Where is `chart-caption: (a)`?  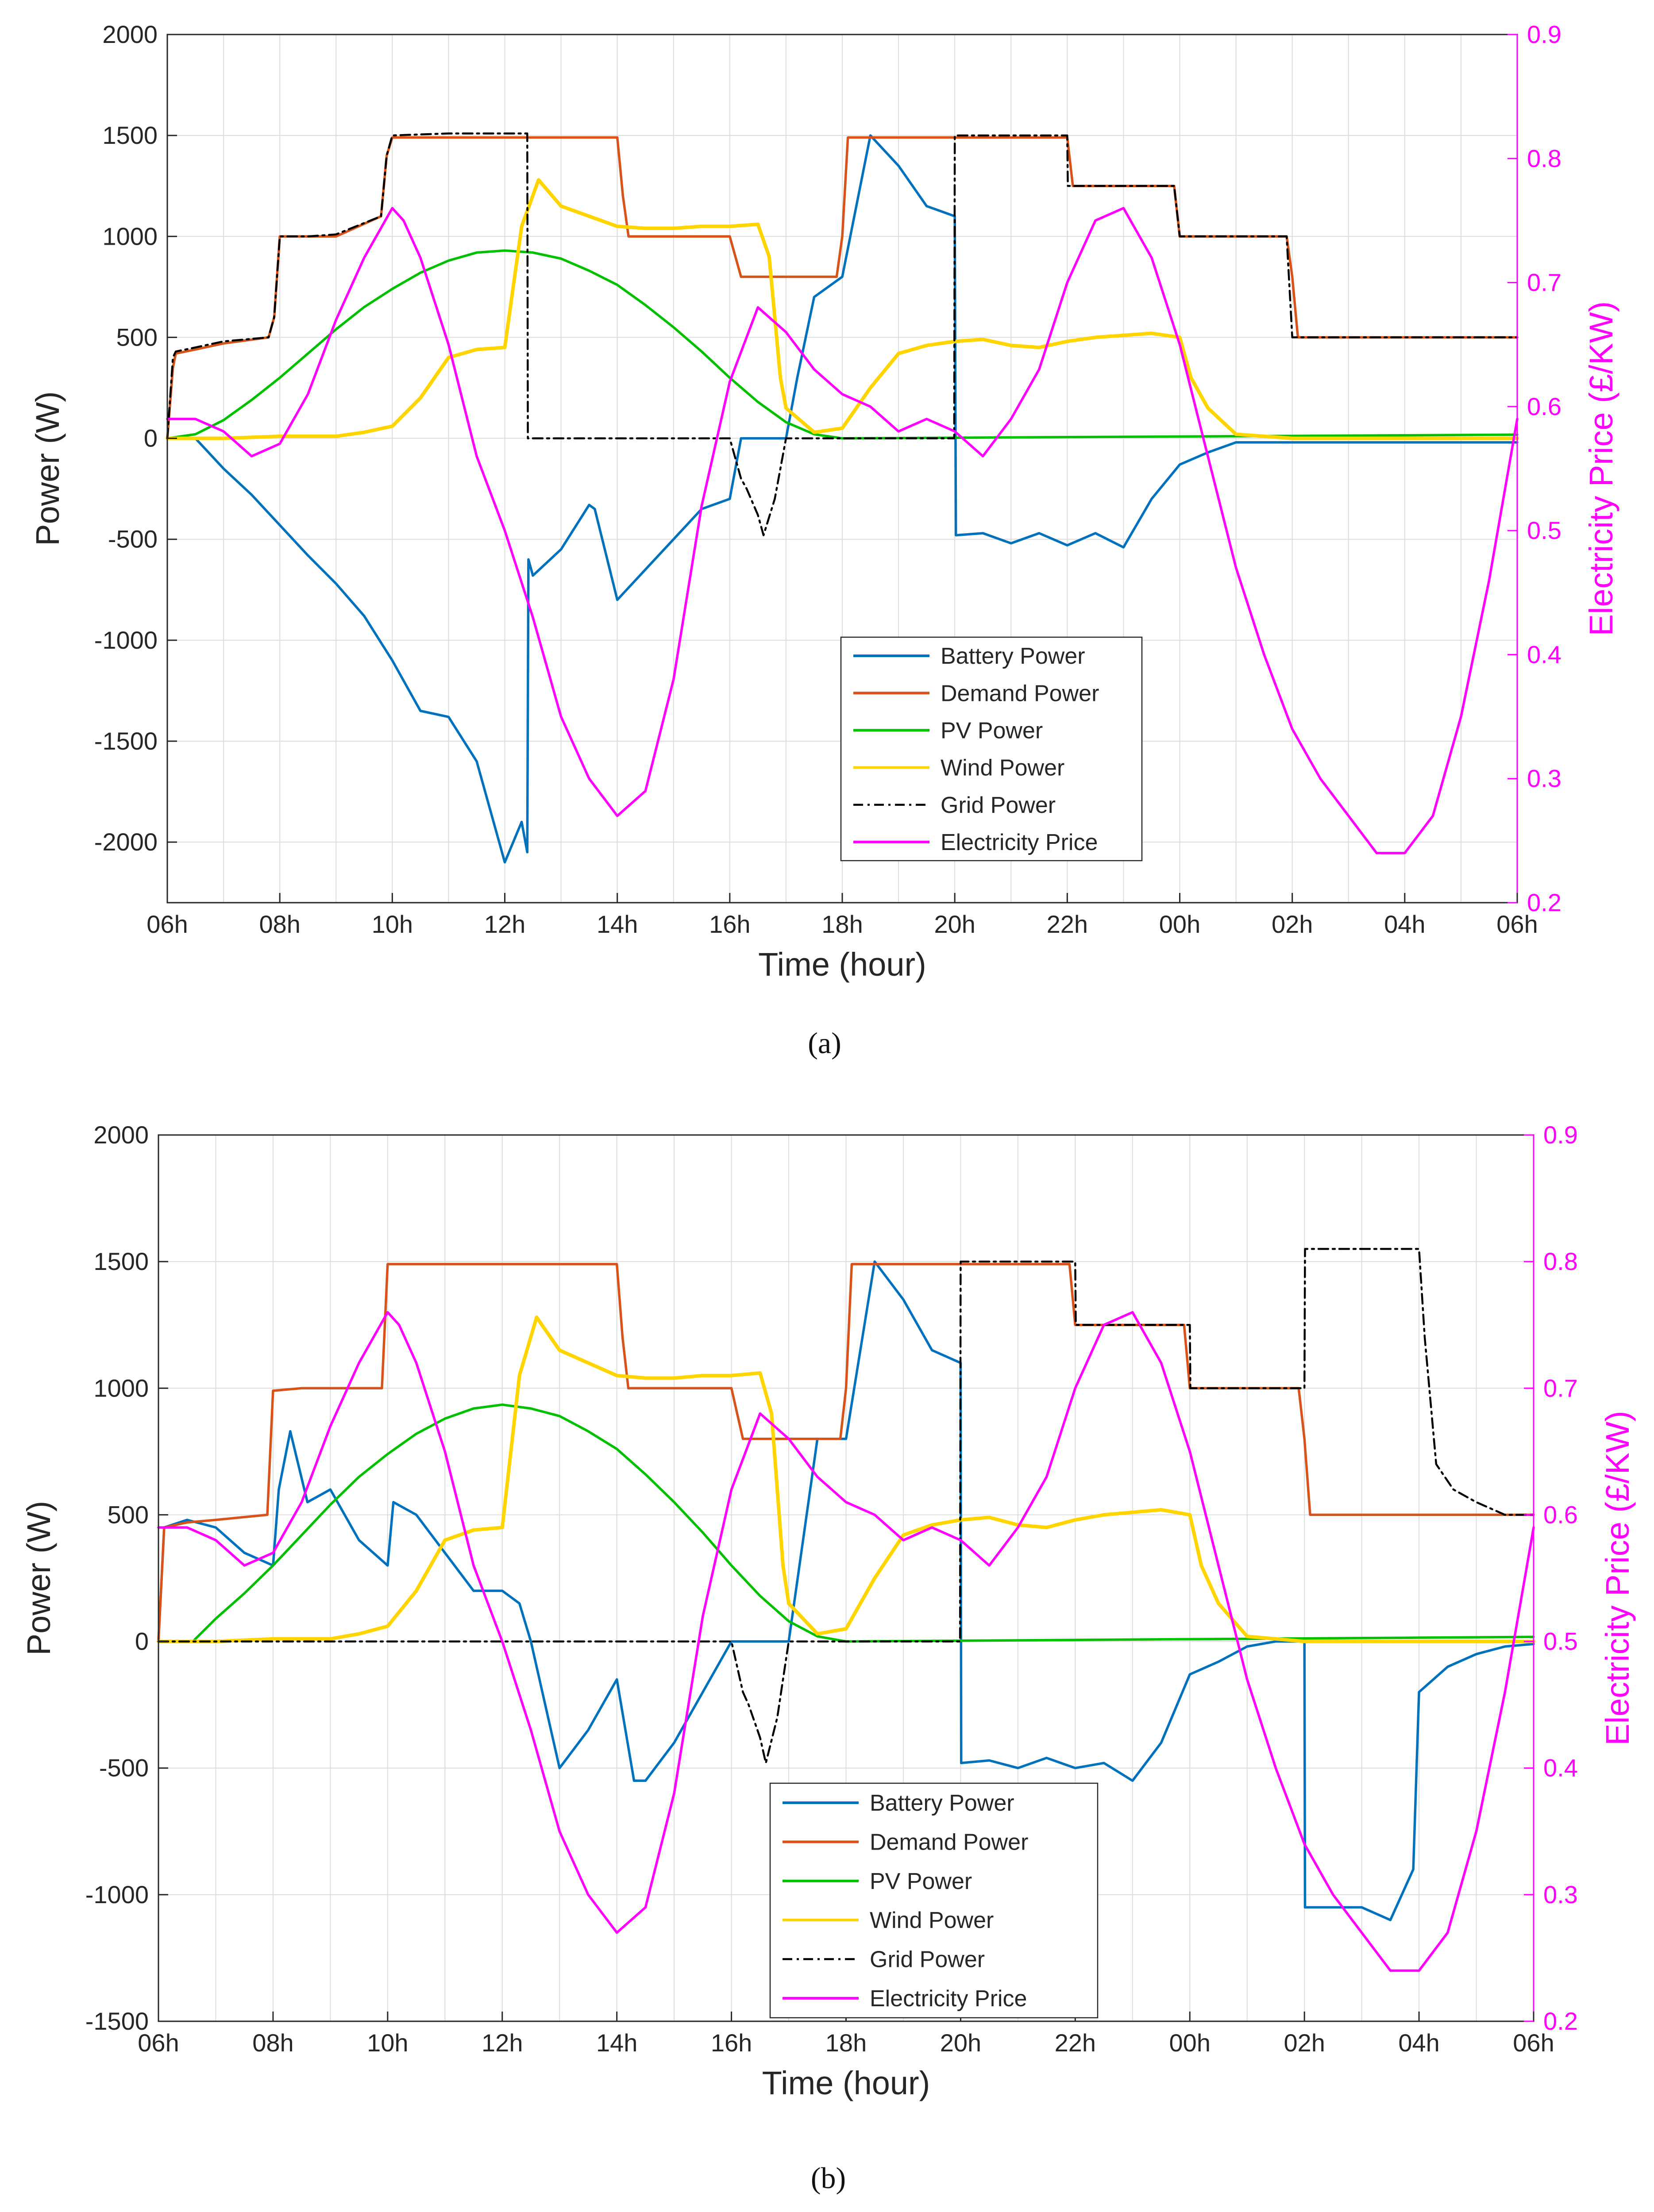 chart-caption: (a) is located at coordinates (824, 1043).